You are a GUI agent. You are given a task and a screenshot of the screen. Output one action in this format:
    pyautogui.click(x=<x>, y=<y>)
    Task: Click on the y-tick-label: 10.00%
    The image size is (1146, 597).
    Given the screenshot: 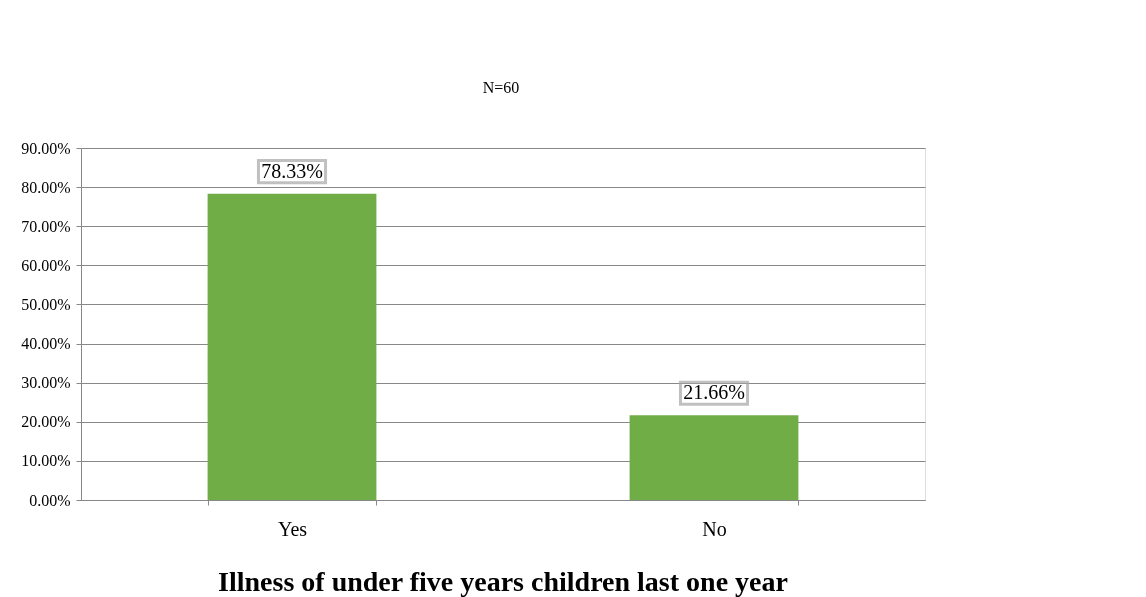 What is the action you would take?
    pyautogui.click(x=46, y=461)
    